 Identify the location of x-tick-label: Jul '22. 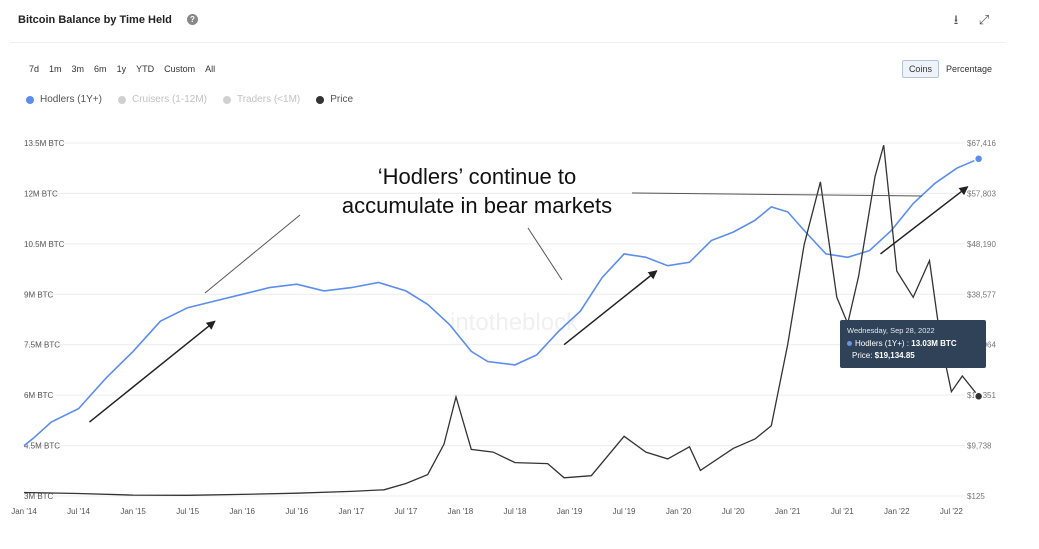
(951, 511).